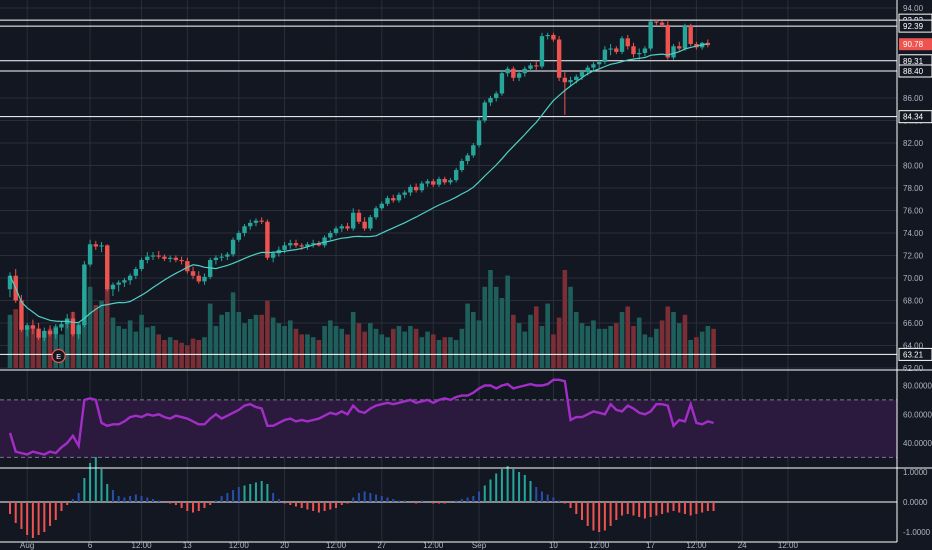 This screenshot has width=932, height=550. Describe the element at coordinates (913, 98) in the screenshot. I see `price-tick-label: 86.00` at that location.